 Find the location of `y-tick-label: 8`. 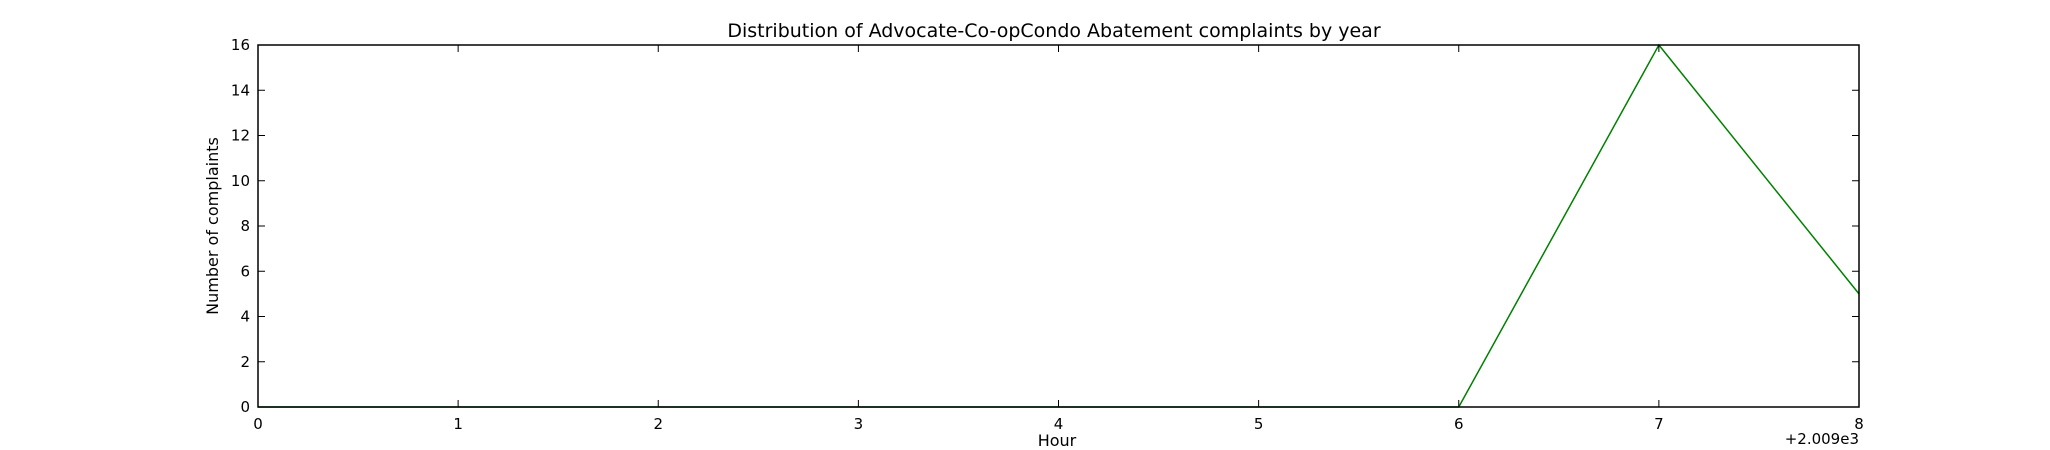

y-tick-label: 8 is located at coordinates (245, 226).